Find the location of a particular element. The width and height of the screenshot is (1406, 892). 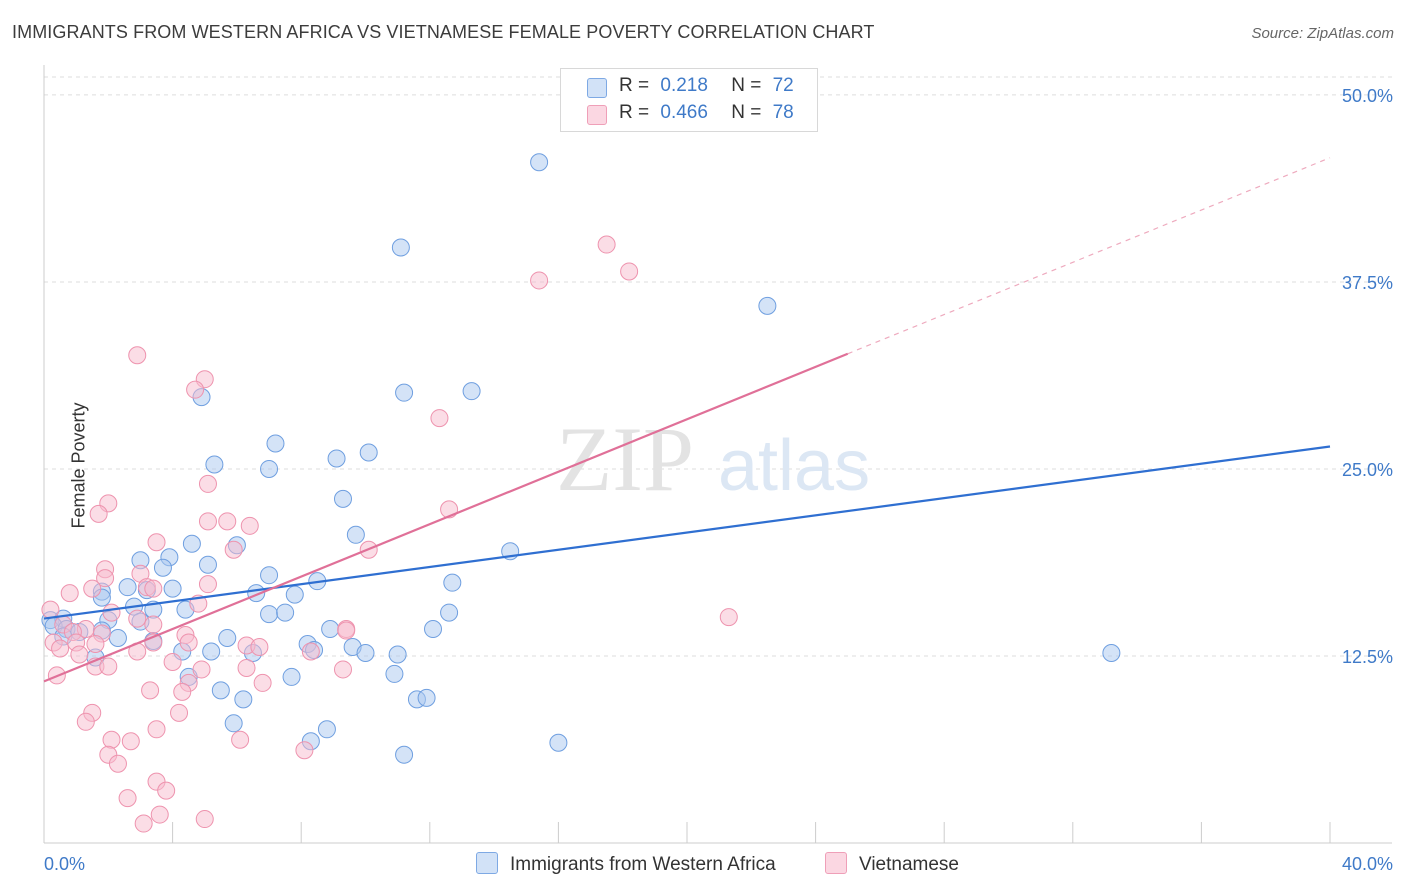

watermark-zip: ZIP is located at coordinates (625, 459).